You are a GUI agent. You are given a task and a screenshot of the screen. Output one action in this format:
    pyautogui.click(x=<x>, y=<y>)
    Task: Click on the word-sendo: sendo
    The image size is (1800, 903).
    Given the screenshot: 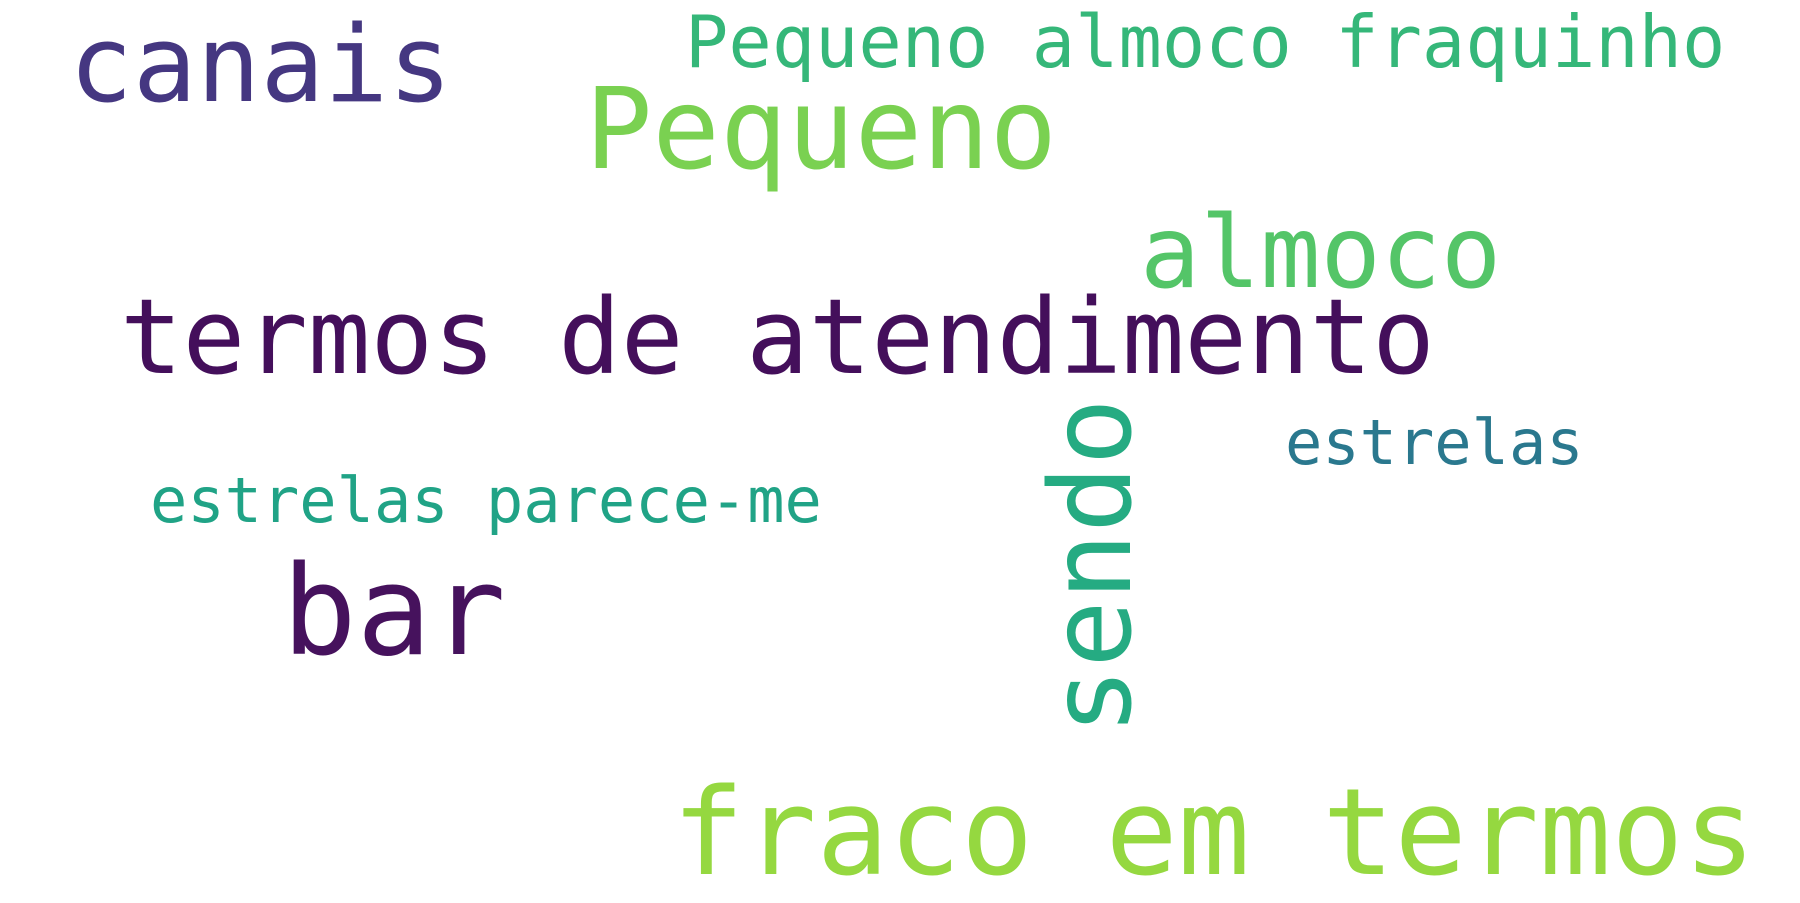 What is the action you would take?
    pyautogui.click(x=1092, y=567)
    